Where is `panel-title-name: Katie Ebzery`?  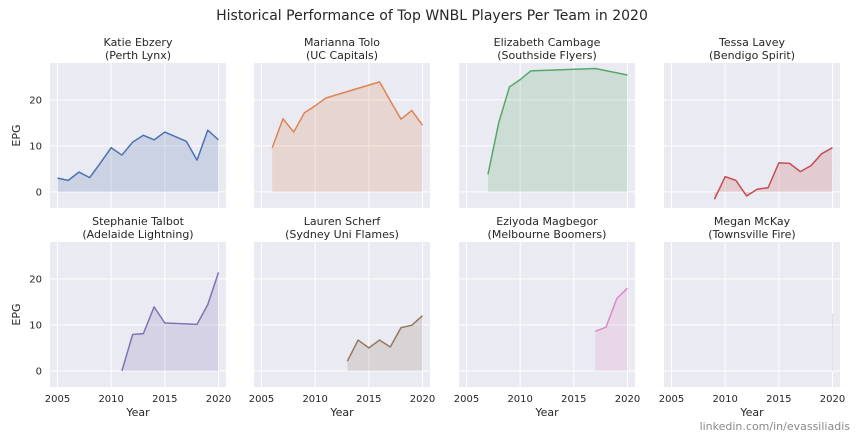
panel-title-name: Katie Ebzery is located at coordinates (138, 42).